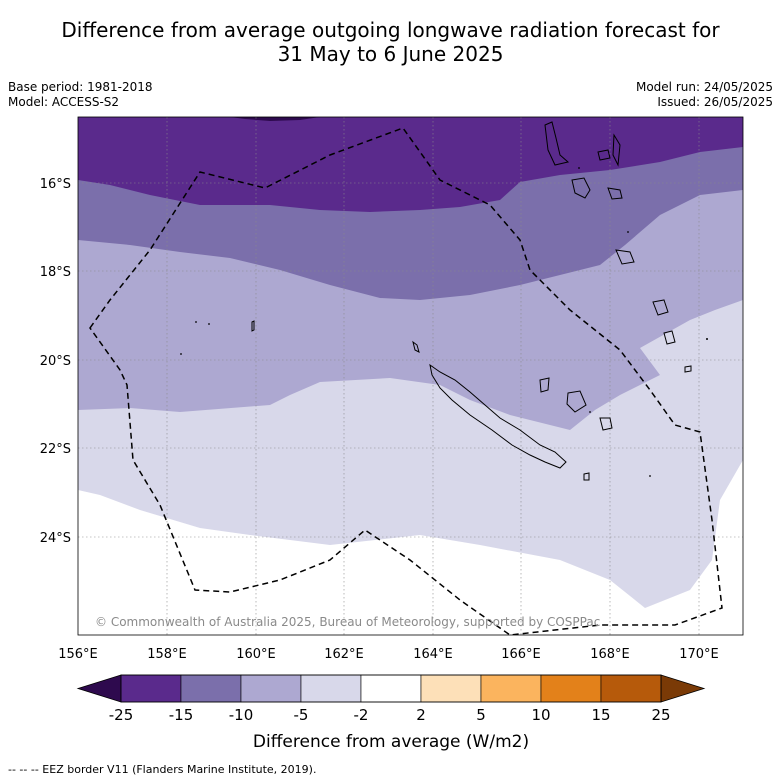 The width and height of the screenshot is (781, 781). Describe the element at coordinates (610, 654) in the screenshot. I see `lon-label-168e: 168°E` at that location.